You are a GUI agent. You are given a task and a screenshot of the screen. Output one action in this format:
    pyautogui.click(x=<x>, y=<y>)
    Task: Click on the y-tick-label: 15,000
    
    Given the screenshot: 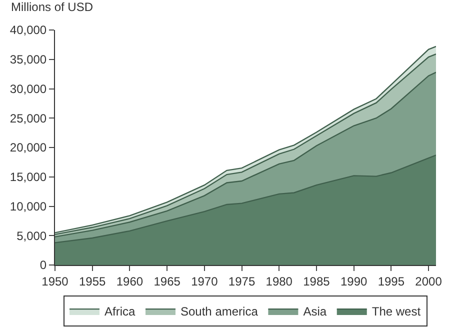 What is the action you would take?
    pyautogui.click(x=28, y=177)
    